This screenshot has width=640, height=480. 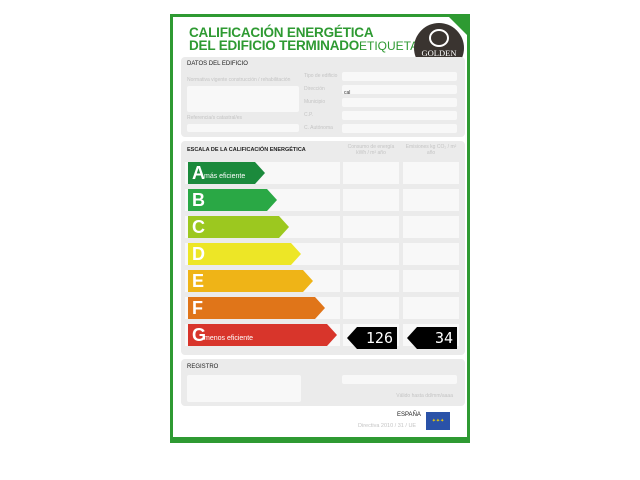 I want to click on referencia-field, so click(x=243, y=128).